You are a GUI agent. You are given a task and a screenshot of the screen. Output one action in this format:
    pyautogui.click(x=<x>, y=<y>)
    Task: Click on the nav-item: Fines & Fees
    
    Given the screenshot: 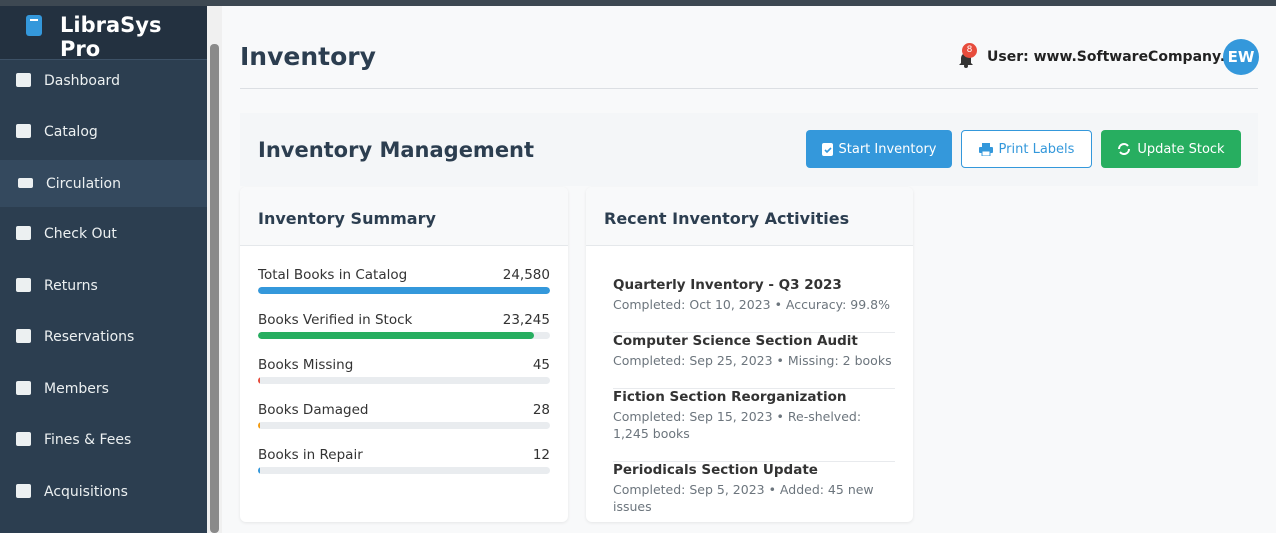 What is the action you would take?
    pyautogui.click(x=103, y=439)
    